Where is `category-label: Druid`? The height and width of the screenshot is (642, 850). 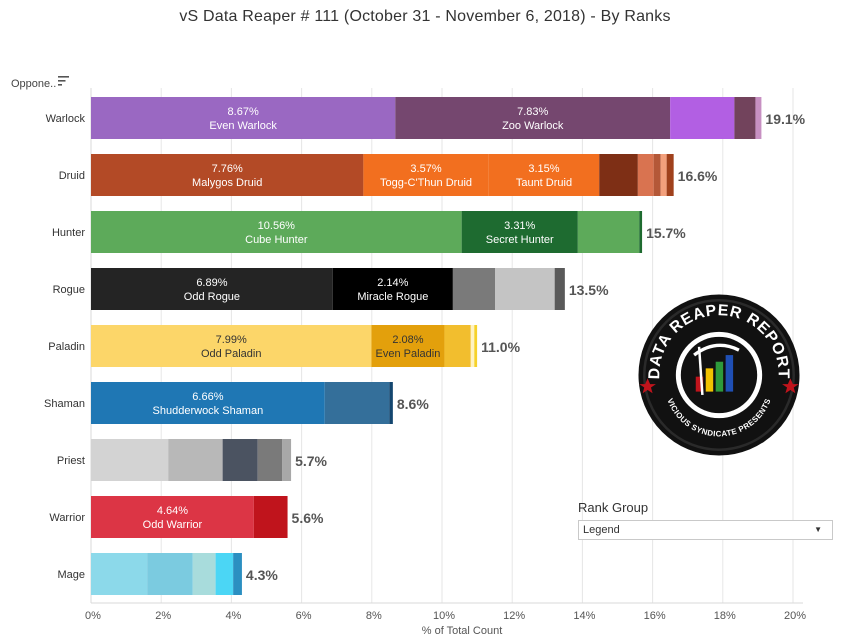 category-label: Druid is located at coordinates (72, 176).